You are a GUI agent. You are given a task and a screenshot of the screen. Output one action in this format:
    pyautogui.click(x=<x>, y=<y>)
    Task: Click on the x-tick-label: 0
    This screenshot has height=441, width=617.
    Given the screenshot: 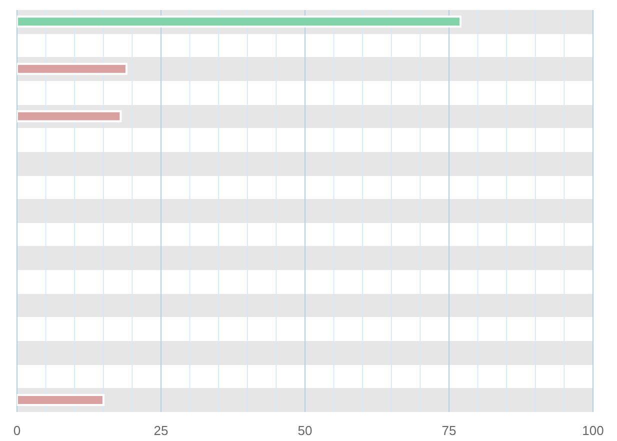 What is the action you would take?
    pyautogui.click(x=17, y=430)
    